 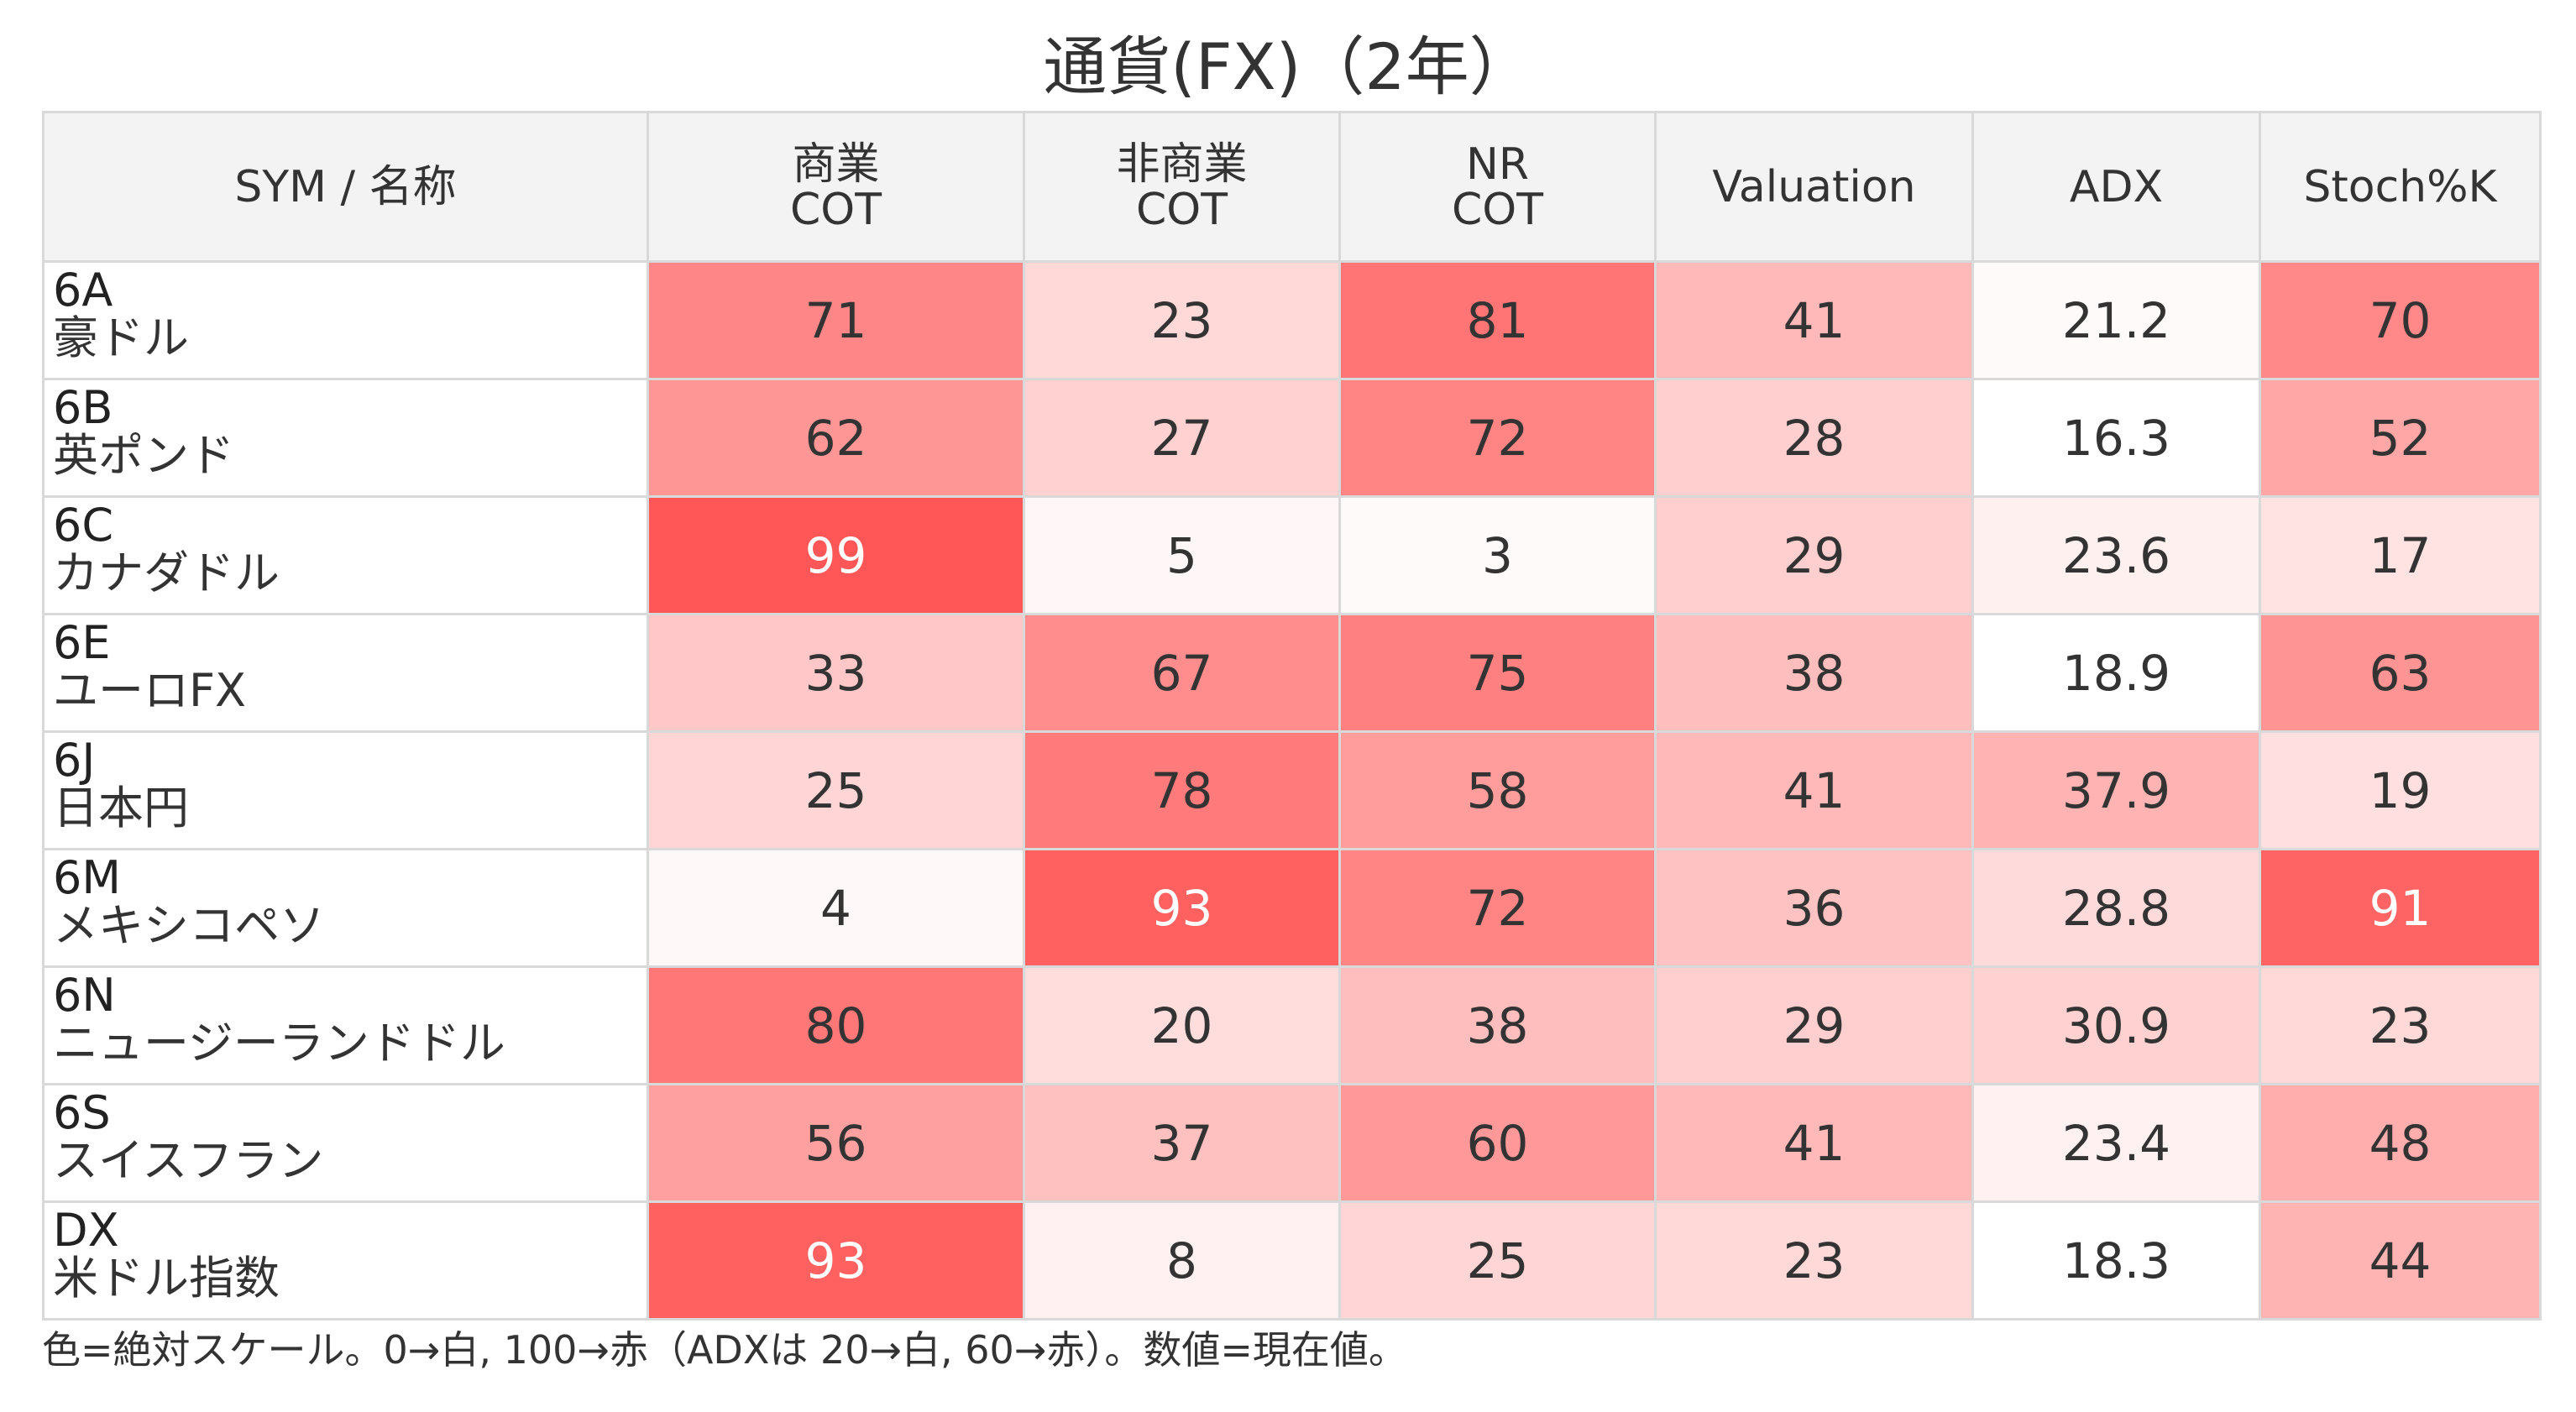 I want to click on cell-valuation: 23, so click(x=1814, y=1260).